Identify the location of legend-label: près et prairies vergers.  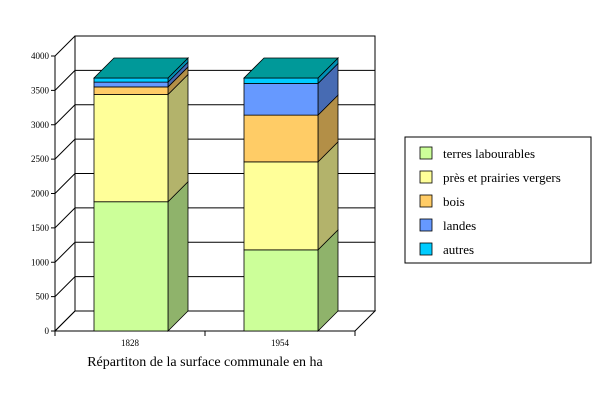
(502, 177).